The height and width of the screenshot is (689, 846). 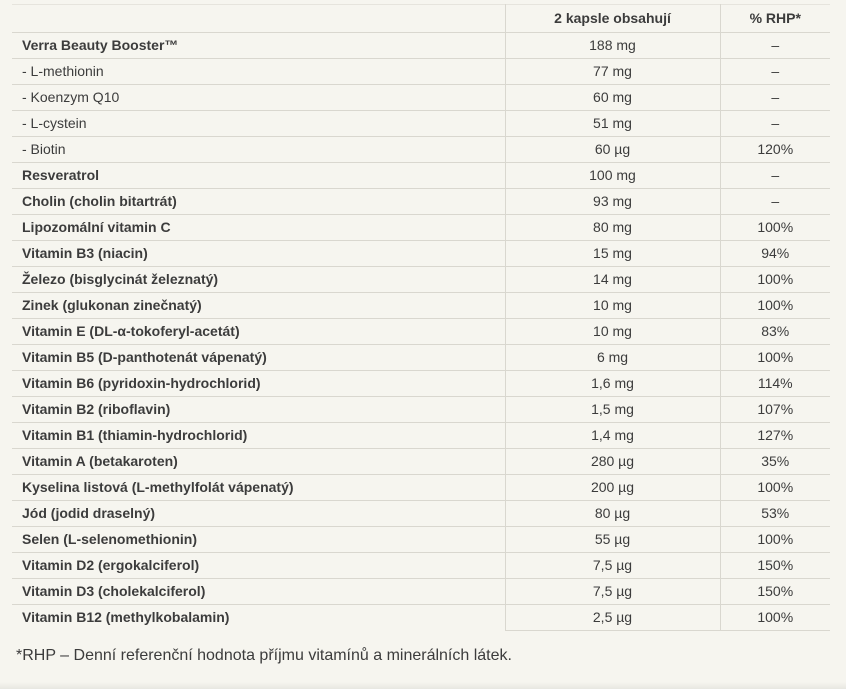 What do you see at coordinates (259, 617) in the screenshot?
I see `ingredient-name: Vitamin B12 (methylkobalamin)` at bounding box center [259, 617].